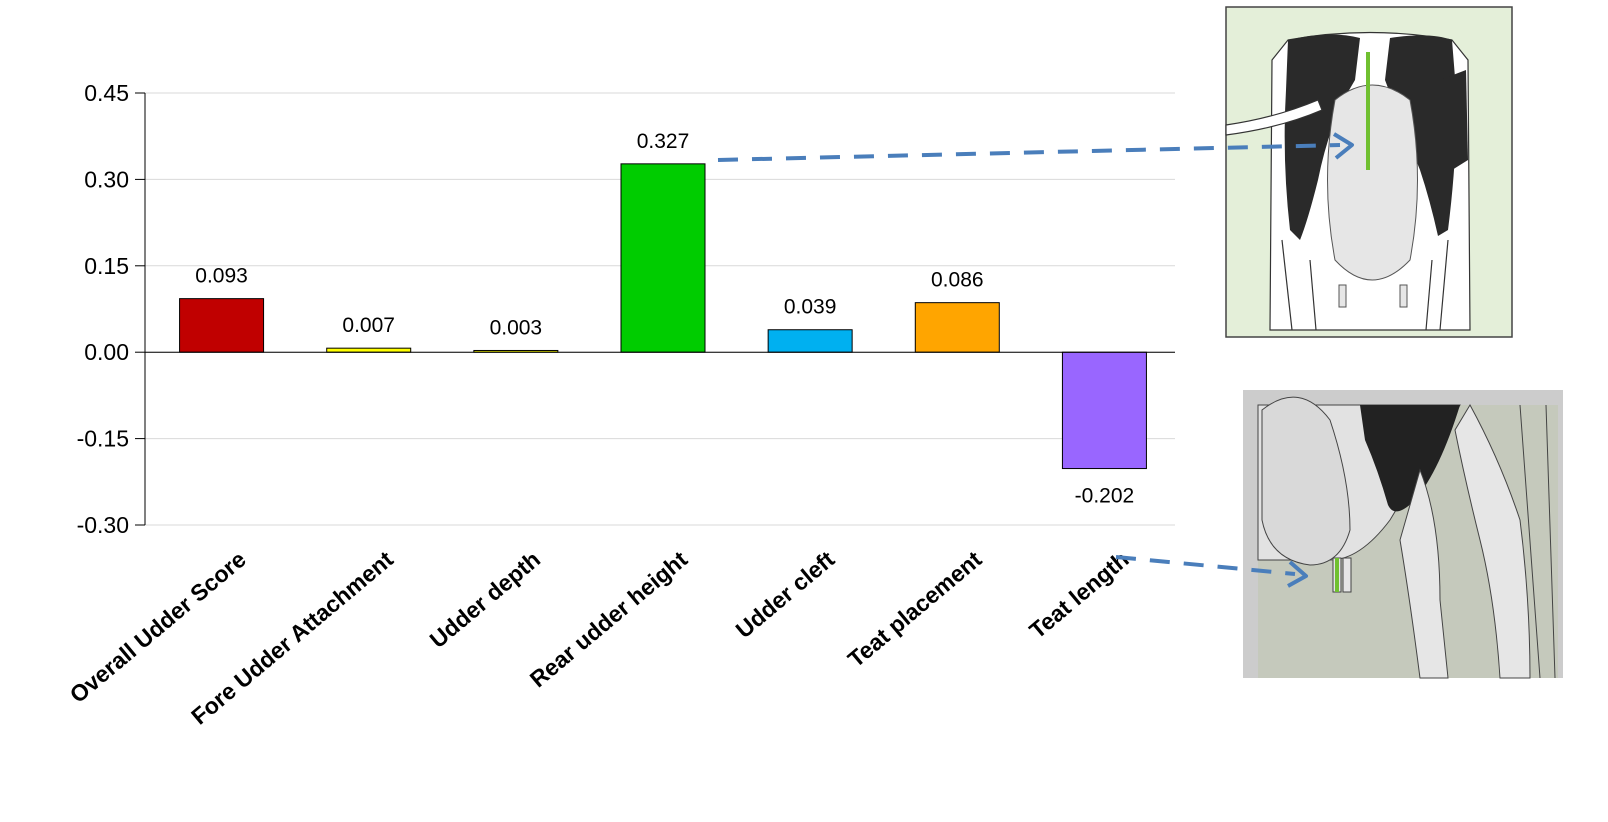  Describe the element at coordinates (106, 179) in the screenshot. I see `y-tick-label: 0.30` at that location.